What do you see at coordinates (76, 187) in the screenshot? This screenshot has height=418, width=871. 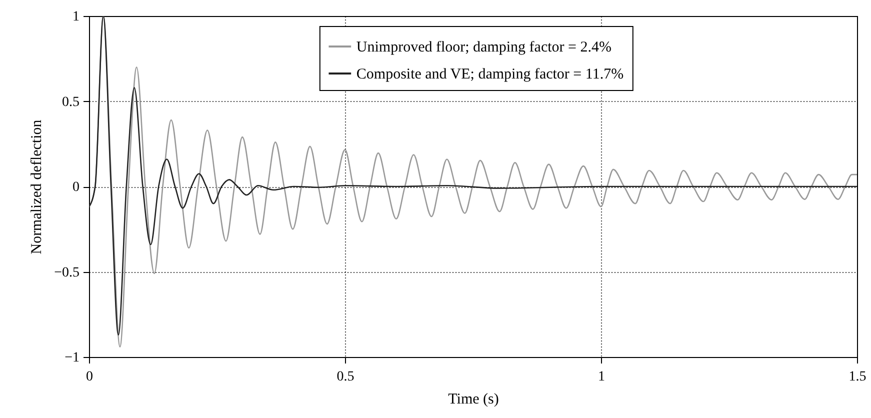 I see `y-tick-label: 0` at bounding box center [76, 187].